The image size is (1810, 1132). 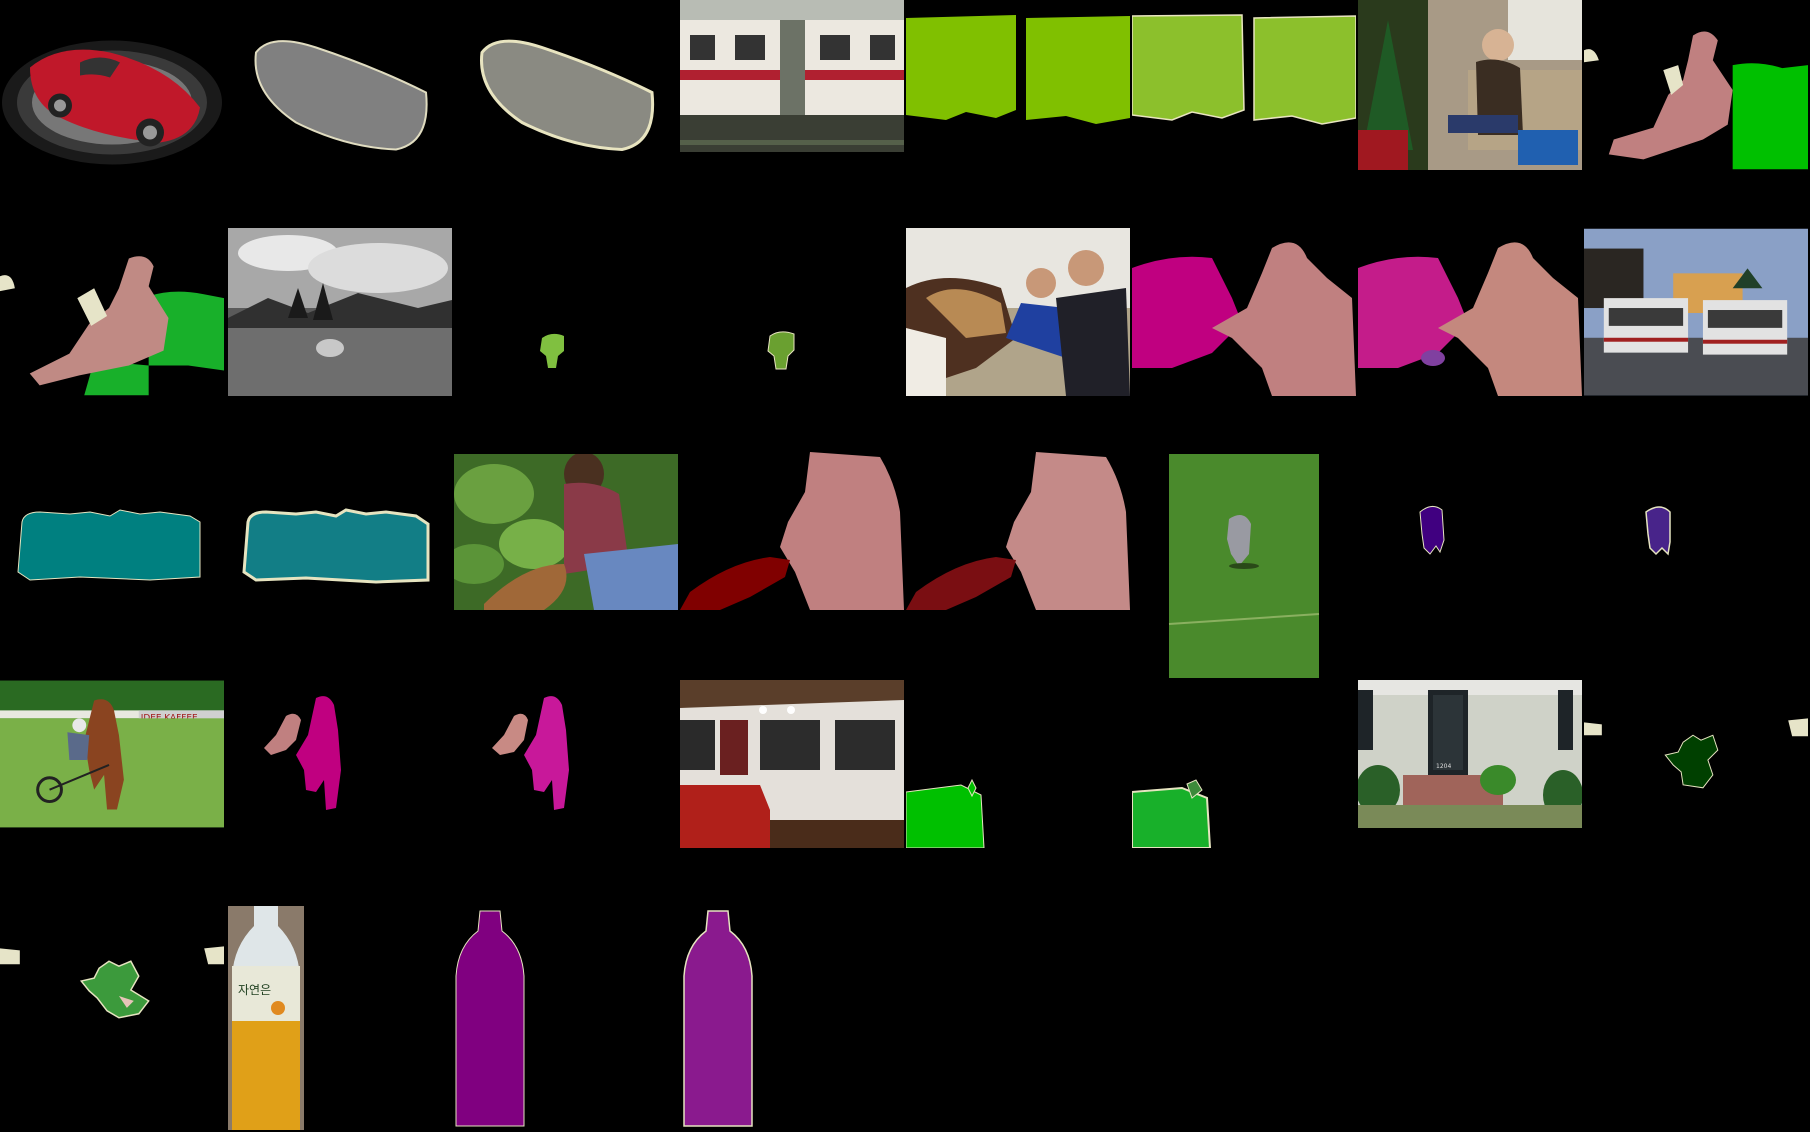 I want to click on dog-image, so click(x=1244, y=566).